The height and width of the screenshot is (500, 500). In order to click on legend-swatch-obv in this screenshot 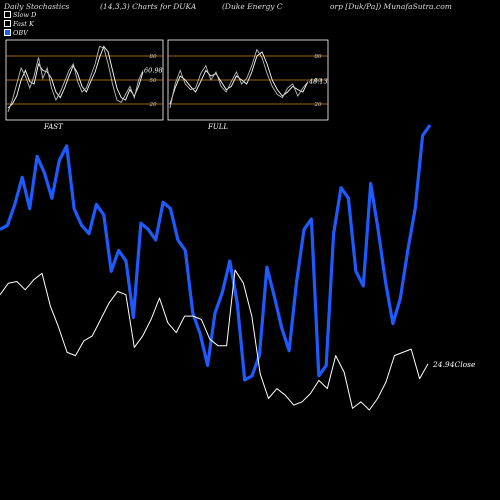, I will do `click(7, 32)`.